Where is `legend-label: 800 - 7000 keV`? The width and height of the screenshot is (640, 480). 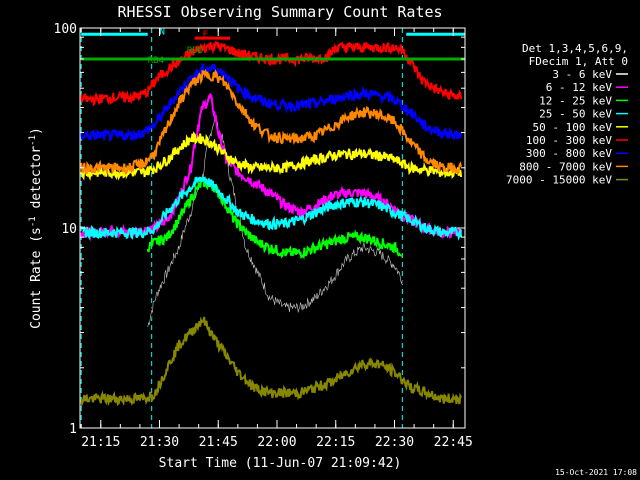
legend-label: 800 - 7000 keV is located at coordinates (565, 166).